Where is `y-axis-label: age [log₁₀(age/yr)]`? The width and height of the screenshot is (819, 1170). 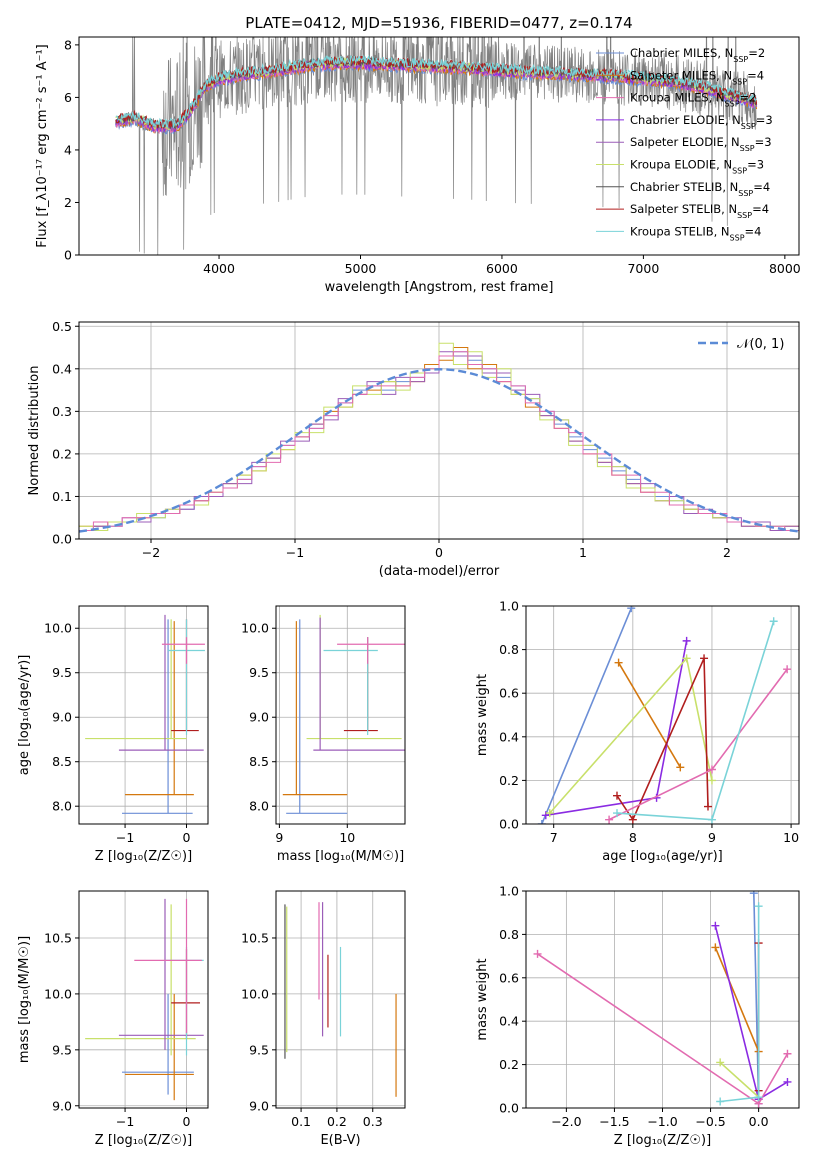
y-axis-label: age [log₁₀(age/yr)] is located at coordinates (24, 715).